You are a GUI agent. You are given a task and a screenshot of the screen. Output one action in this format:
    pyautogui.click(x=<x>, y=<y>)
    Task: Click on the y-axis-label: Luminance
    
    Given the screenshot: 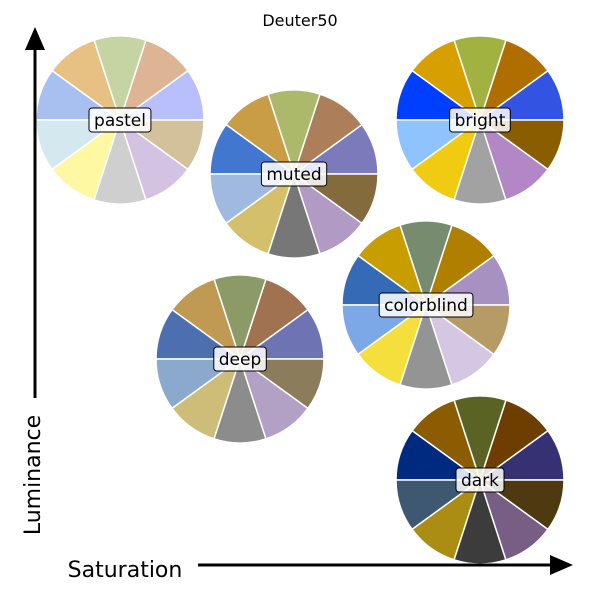 What is the action you would take?
    pyautogui.click(x=33, y=475)
    